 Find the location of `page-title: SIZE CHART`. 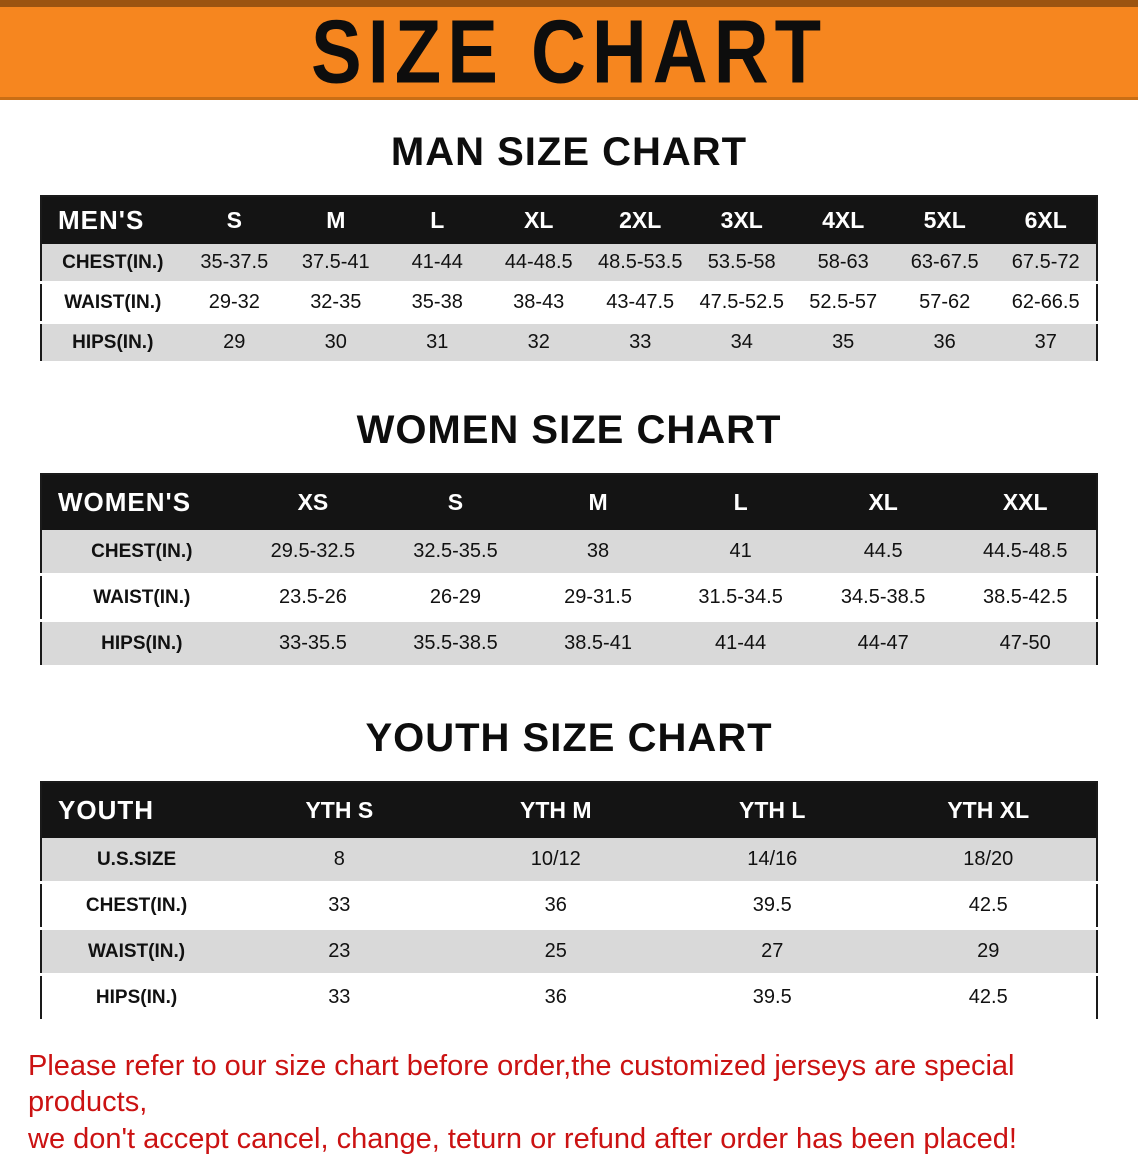

page-title: SIZE CHART is located at coordinates (569, 50).